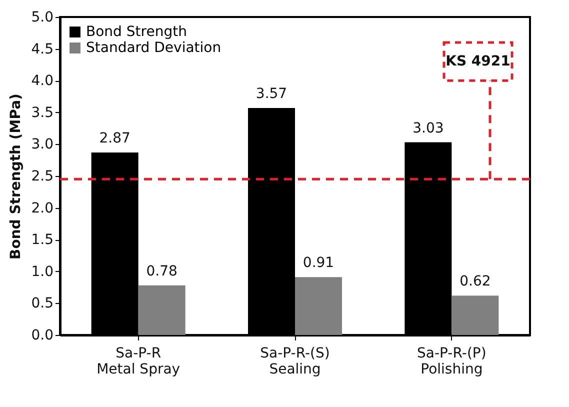 The height and width of the screenshot is (407, 569). What do you see at coordinates (318, 263) in the screenshot?
I see `data-label: 0.91` at bounding box center [318, 263].